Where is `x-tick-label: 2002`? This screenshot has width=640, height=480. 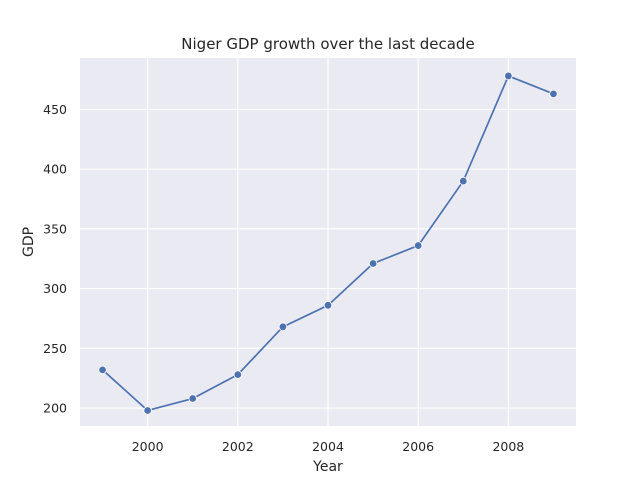
x-tick-label: 2002 is located at coordinates (238, 446).